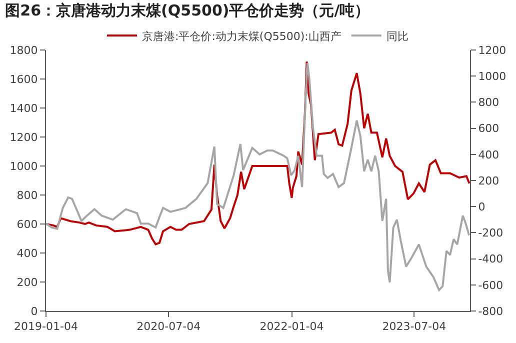 The image size is (516, 343). Describe the element at coordinates (187, 11) in the screenshot. I see `chart-title: 图26：京唐港动力末煤(Q5500)平仓价走势（元/吨）` at that location.